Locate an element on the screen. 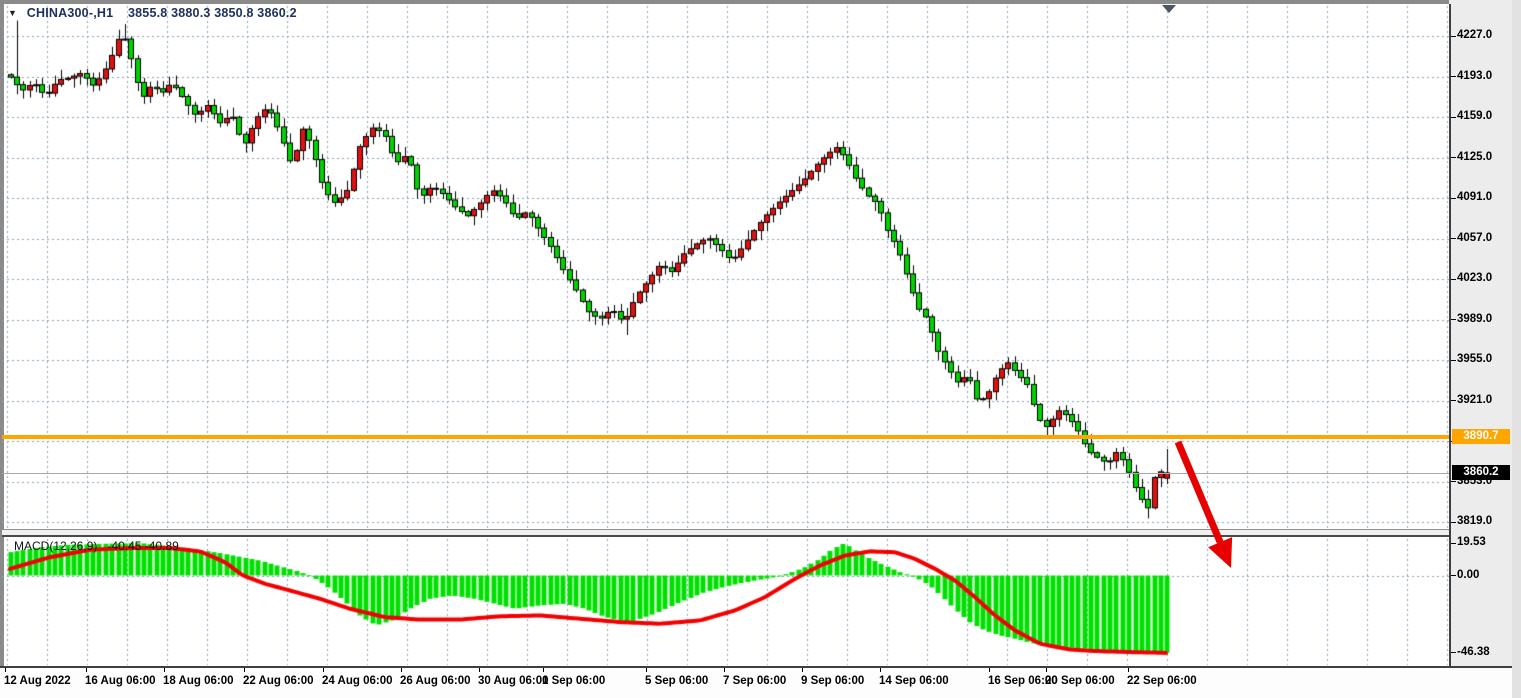  time-axis-label: 14 Sep 06:00 is located at coordinates (914, 681).